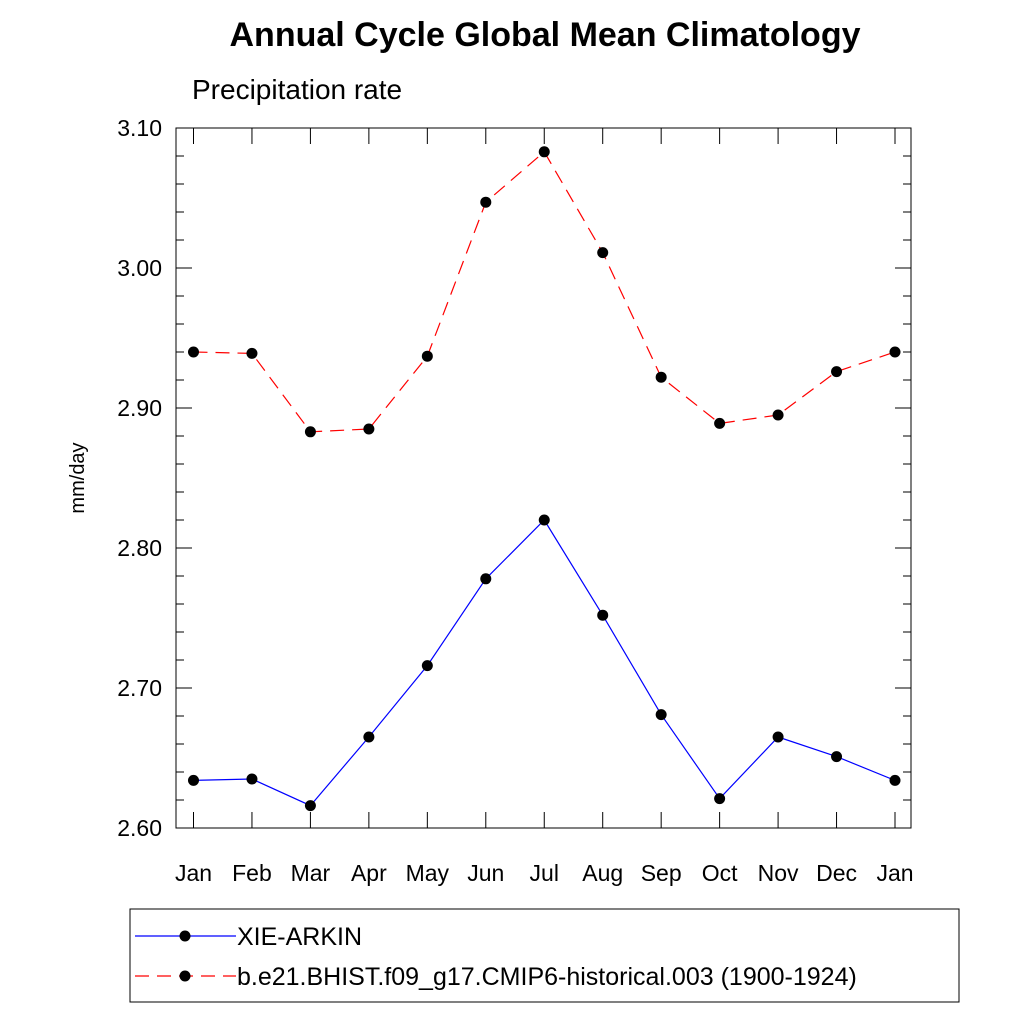 This screenshot has height=1024, width=1024. What do you see at coordinates (139, 548) in the screenshot?
I see `y-tick-label: 2.80` at bounding box center [139, 548].